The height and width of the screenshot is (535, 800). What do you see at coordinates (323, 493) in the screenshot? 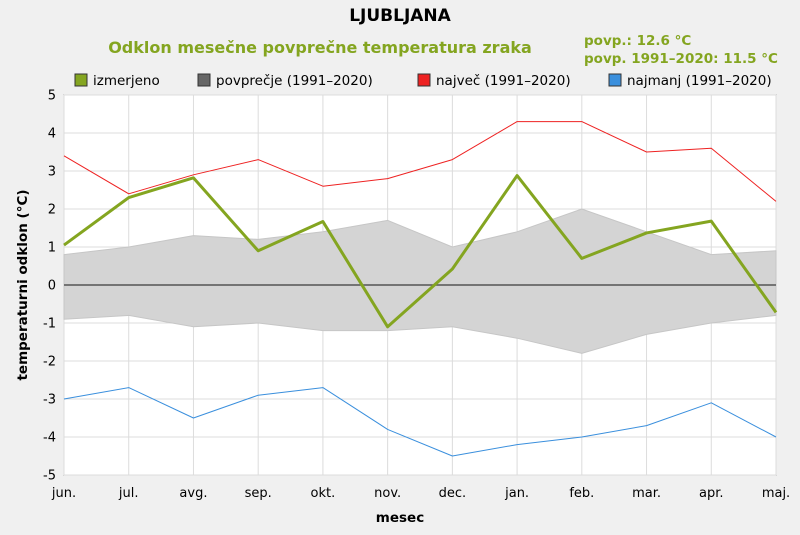
I see `x-tick-label: okt.` at bounding box center [323, 493].